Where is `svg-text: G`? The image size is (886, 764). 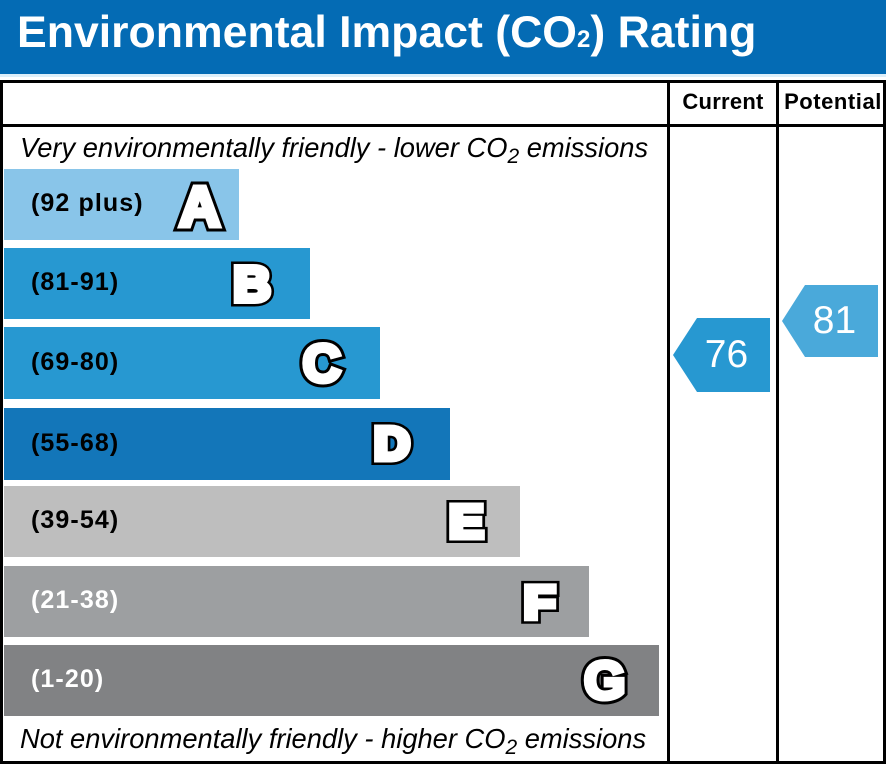
svg-text: G is located at coordinates (604, 681).